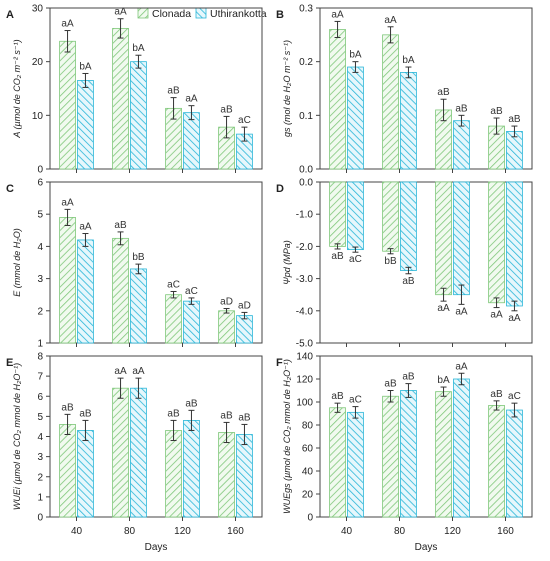 This screenshot has height=561, width=550. I want to click on y-tick-label: -2.0, so click(305, 247).